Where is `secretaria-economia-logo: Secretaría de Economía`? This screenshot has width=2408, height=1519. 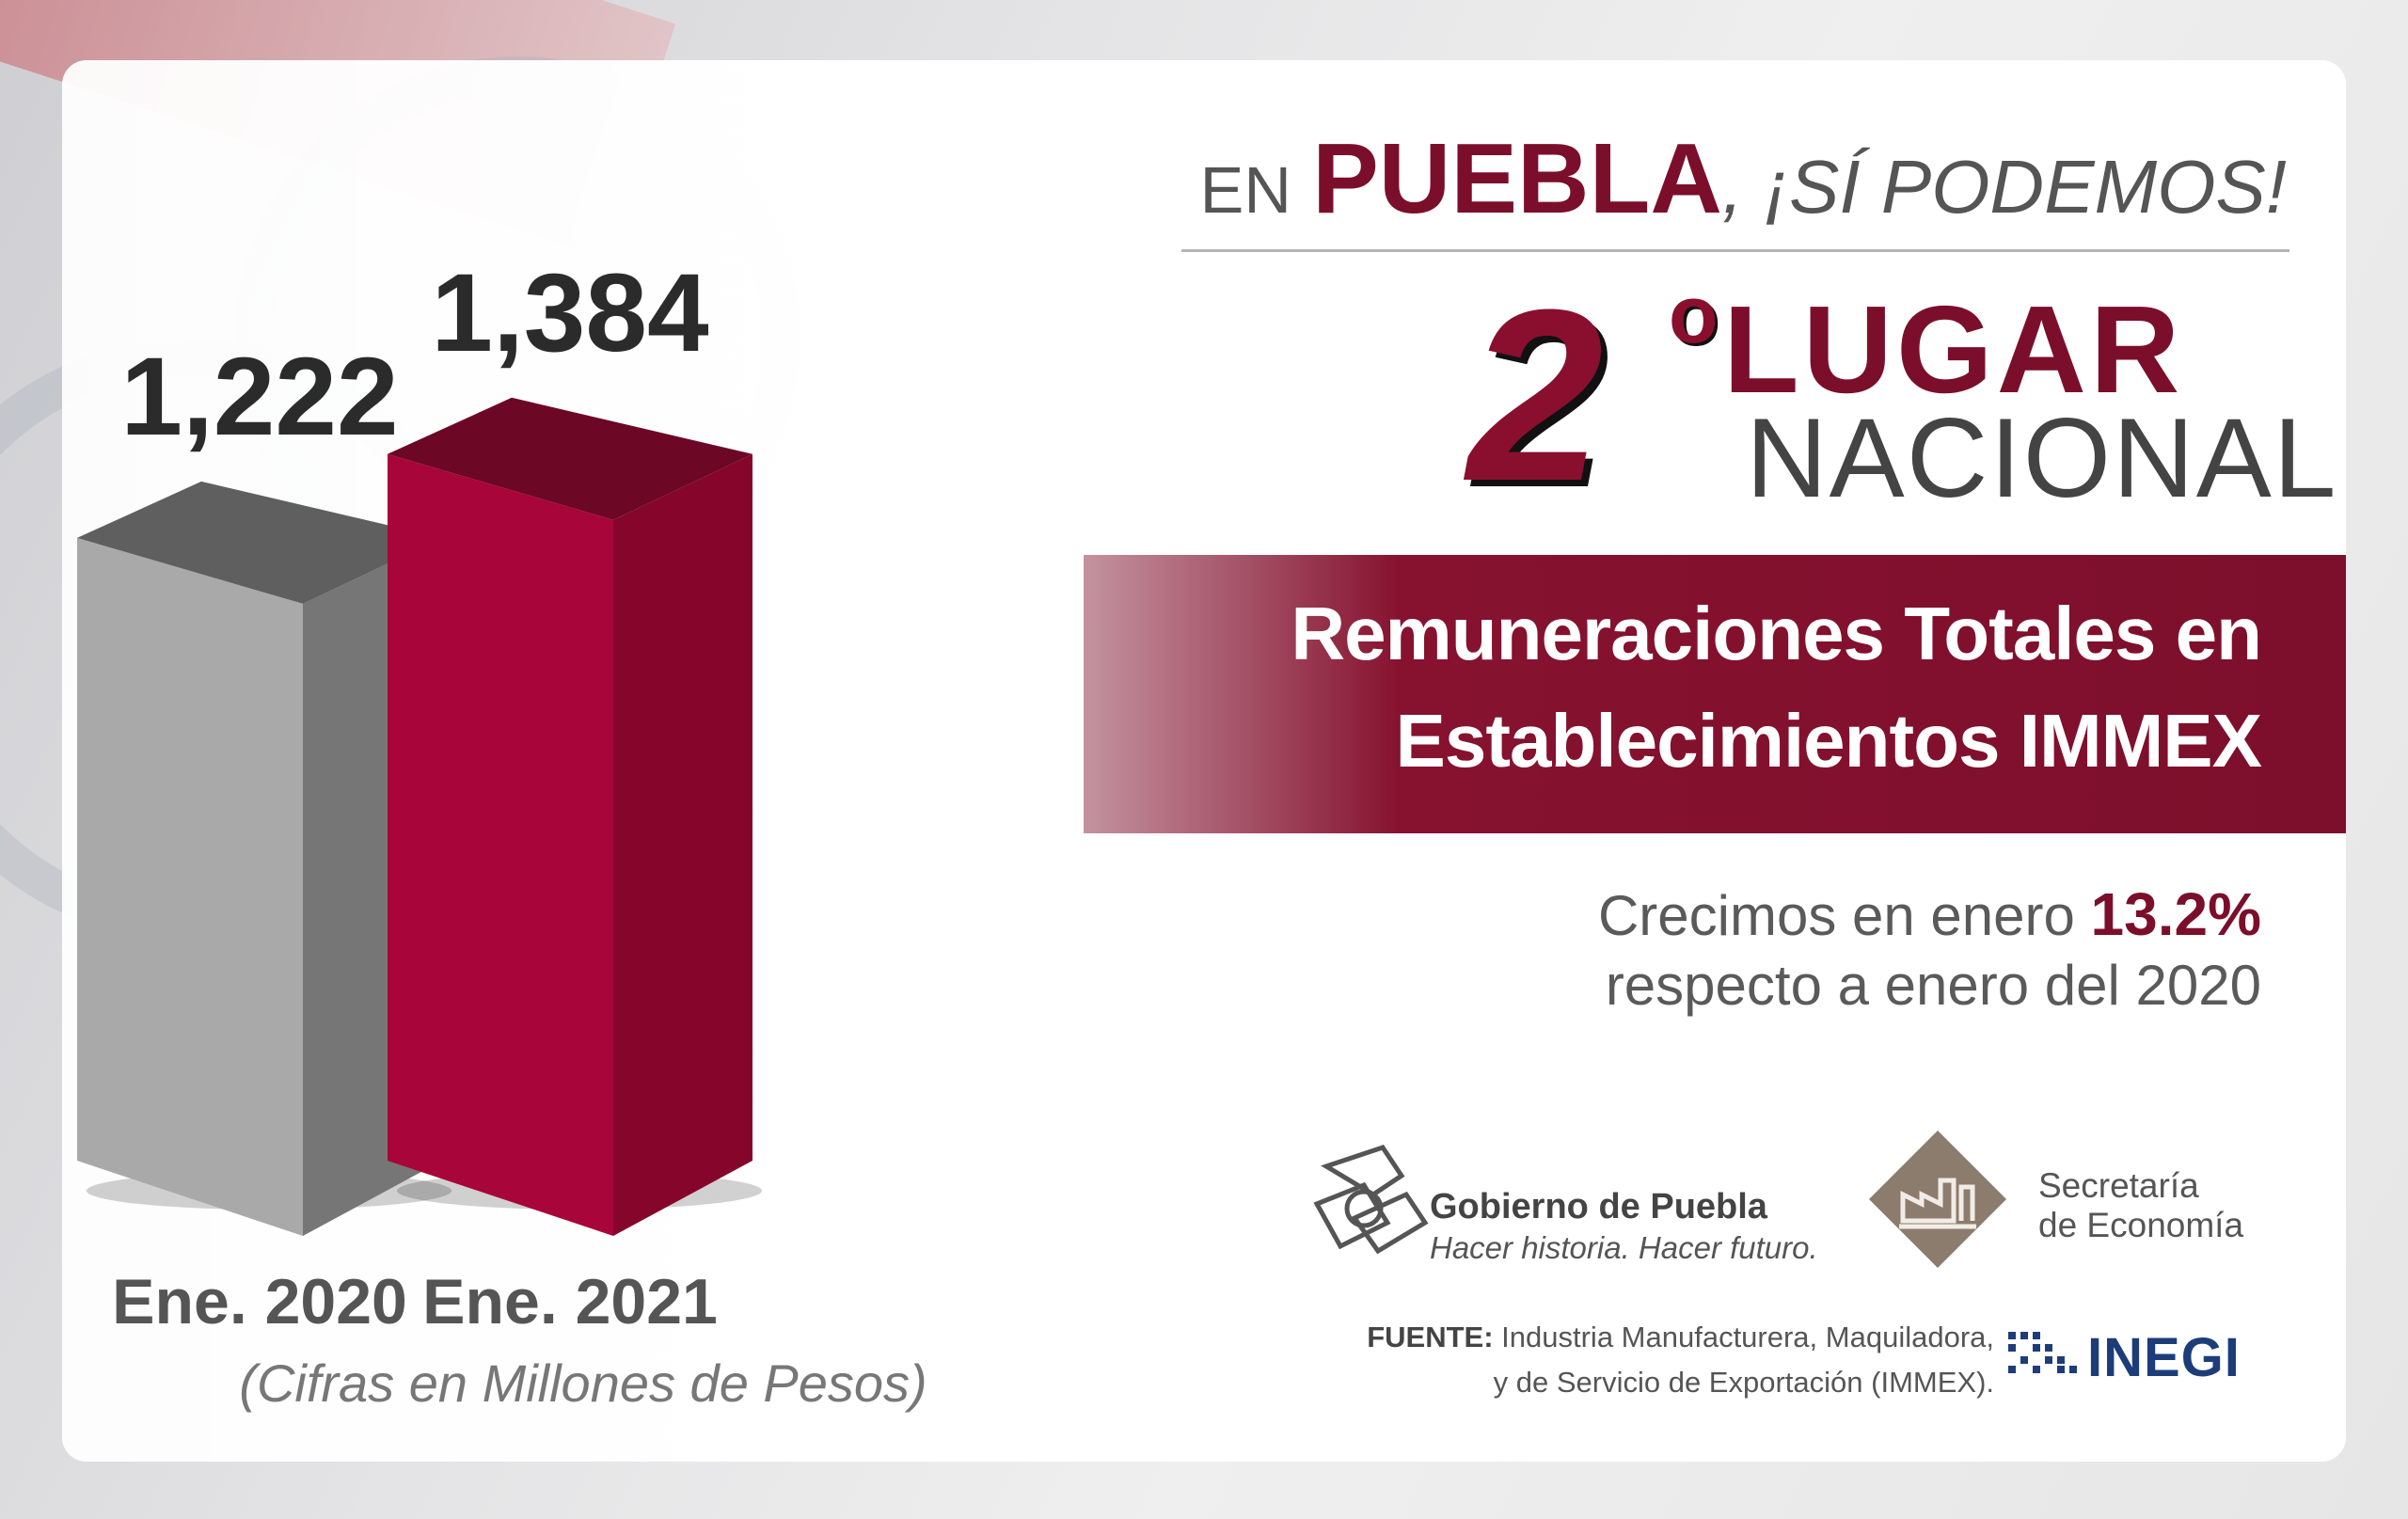
secretaria-economia-logo: Secretaría de Economía is located at coordinates (2074, 1199).